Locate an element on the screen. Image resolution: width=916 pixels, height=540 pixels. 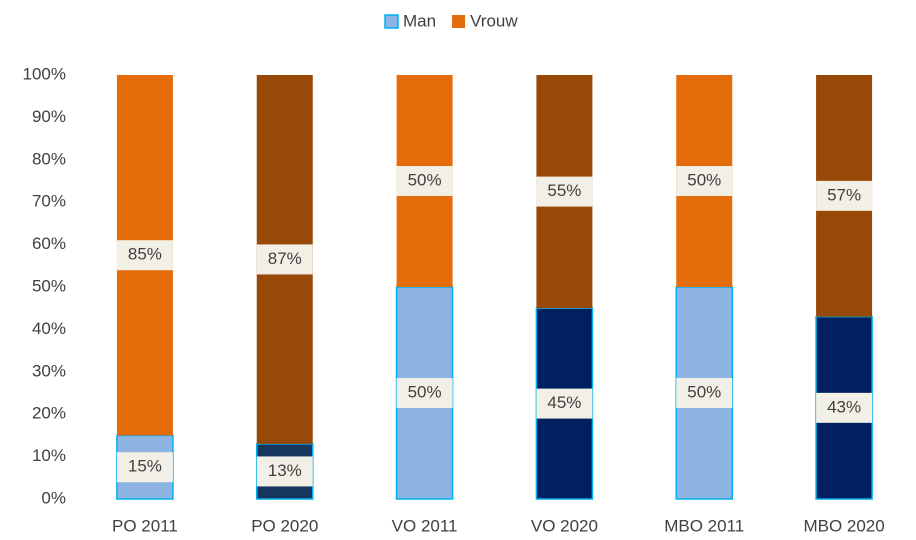
data-label: 13% is located at coordinates (285, 470).